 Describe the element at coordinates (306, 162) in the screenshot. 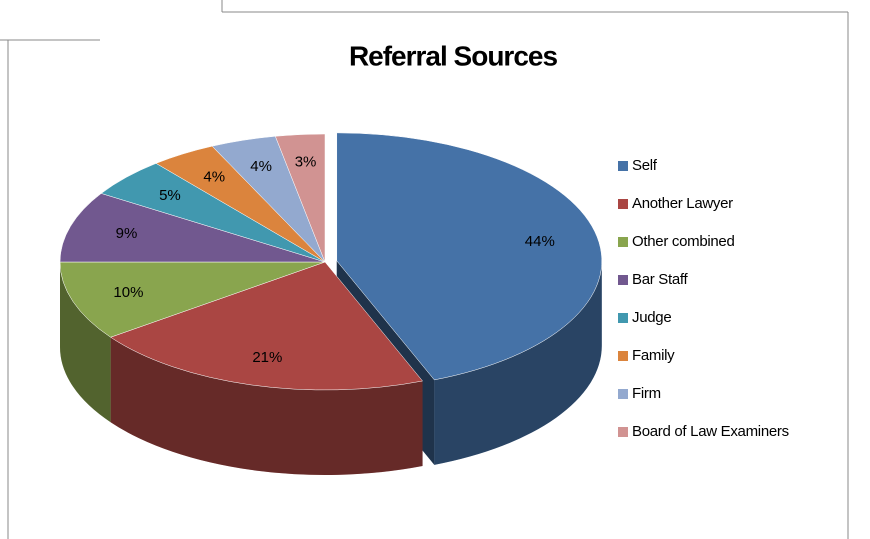

I see `data-label: 3%` at that location.